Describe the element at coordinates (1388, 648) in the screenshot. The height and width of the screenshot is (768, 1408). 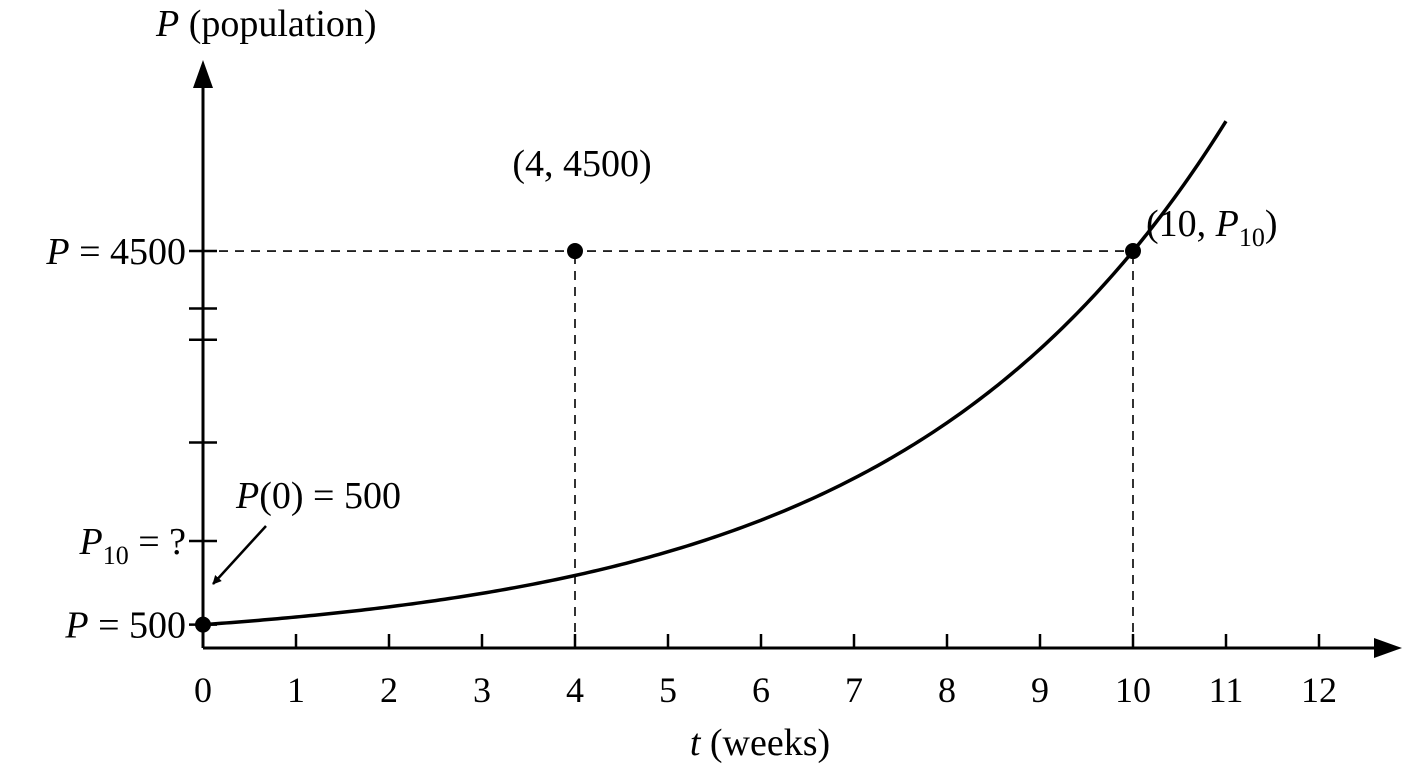
I see `x-axis-arrow-icon` at that location.